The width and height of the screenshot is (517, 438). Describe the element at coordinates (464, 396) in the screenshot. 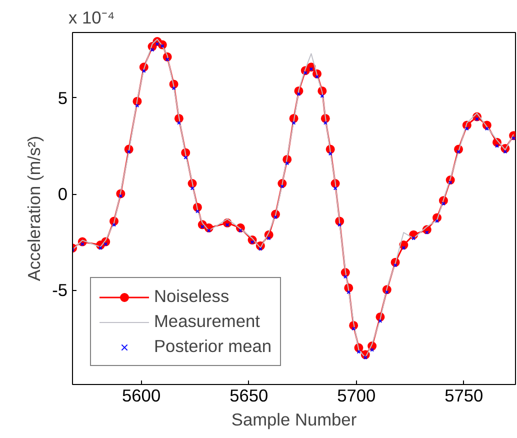

I see `x-tick-label: 5750` at that location.